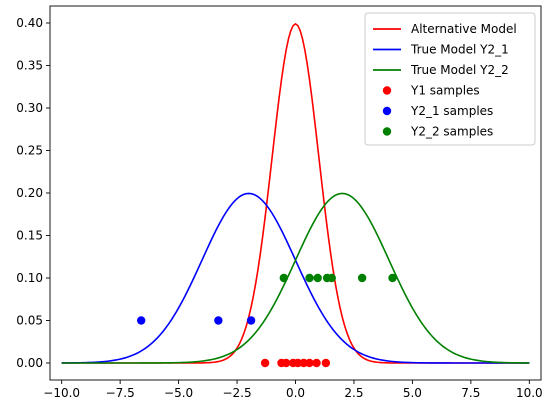 The image size is (556, 413). I want to click on x-tick-label-2: −7.5, so click(120, 393).